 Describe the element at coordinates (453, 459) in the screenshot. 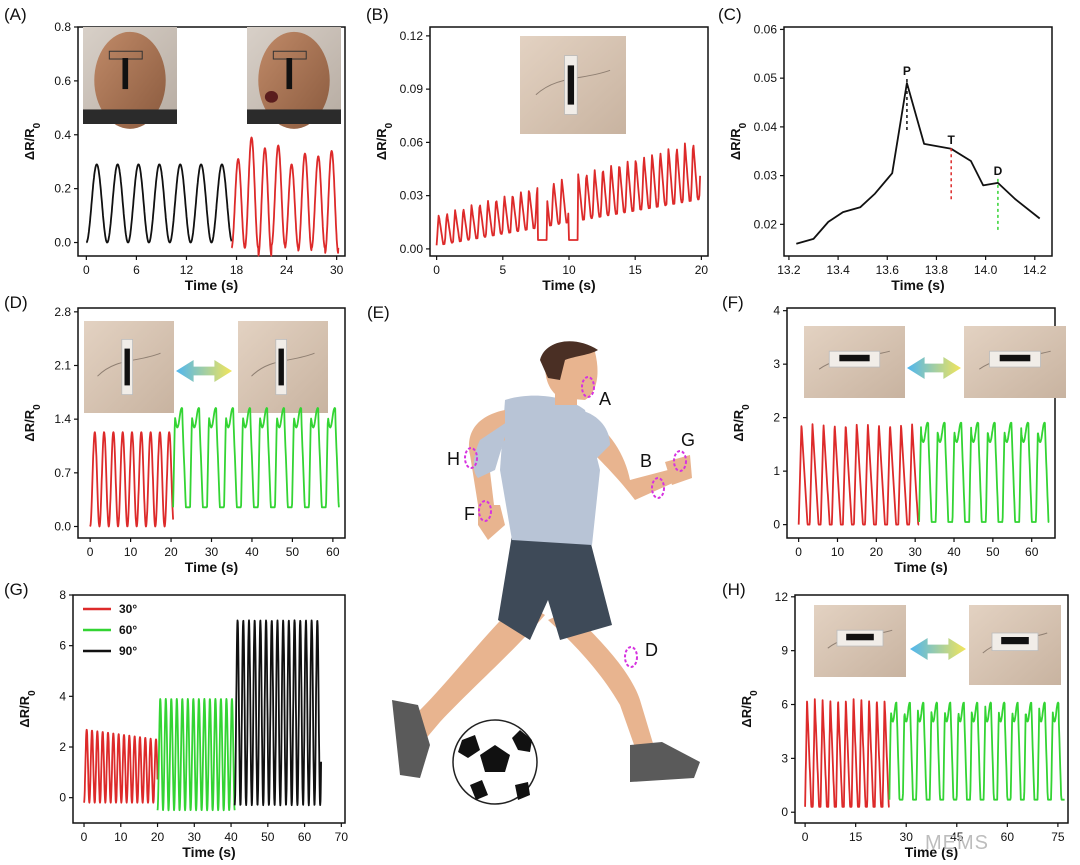

I see `site-label-h: H` at that location.